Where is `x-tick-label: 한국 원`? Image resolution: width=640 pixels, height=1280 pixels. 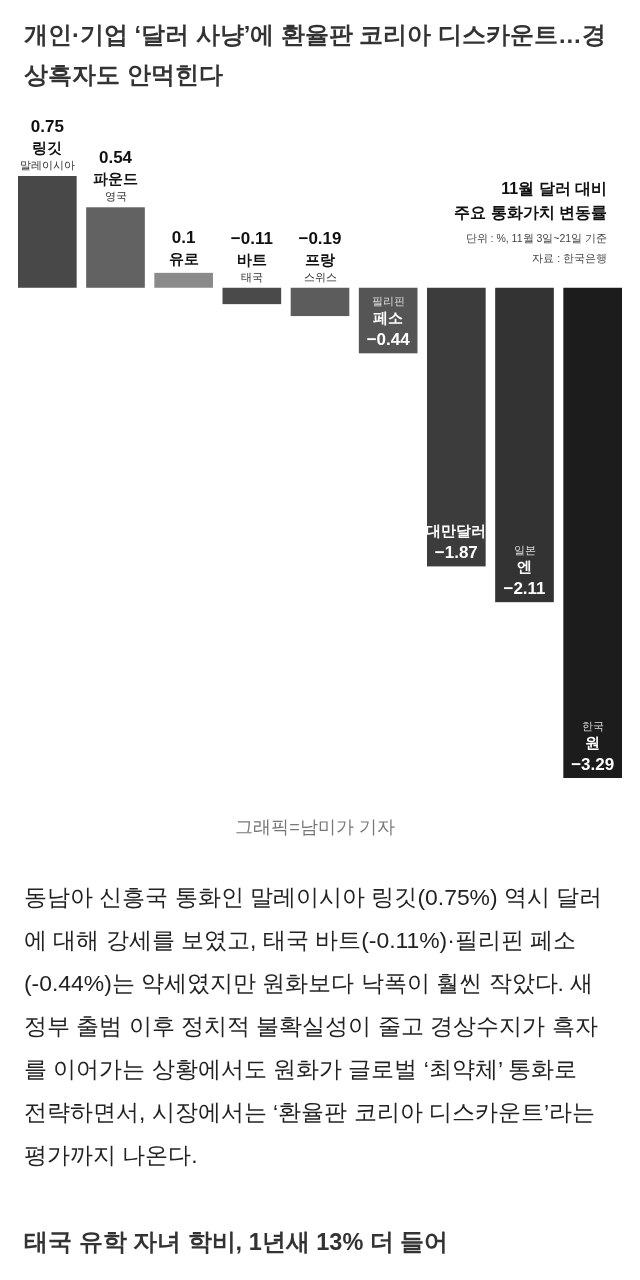 x-tick-label: 한국 원 is located at coordinates (592, 735).